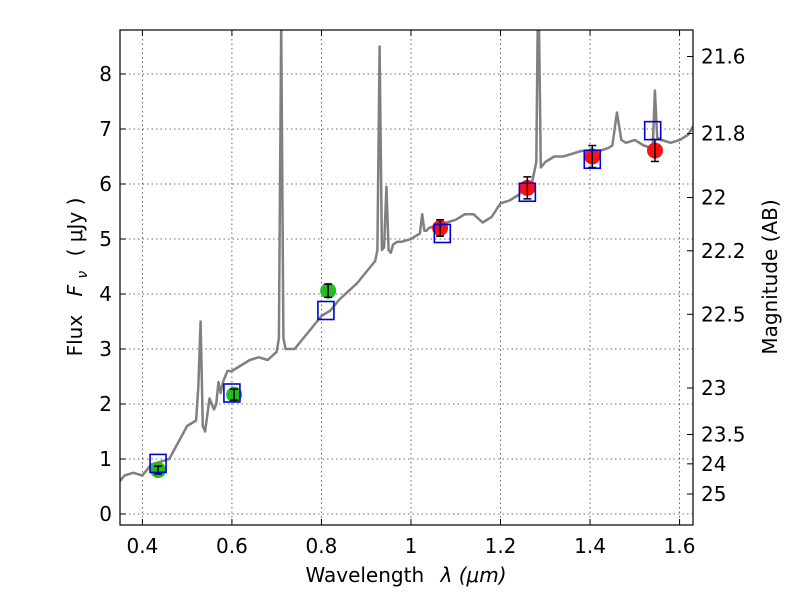  What do you see at coordinates (473, 575) in the screenshot?
I see `x-axis-label-symbol: λ (μm)` at bounding box center [473, 575].